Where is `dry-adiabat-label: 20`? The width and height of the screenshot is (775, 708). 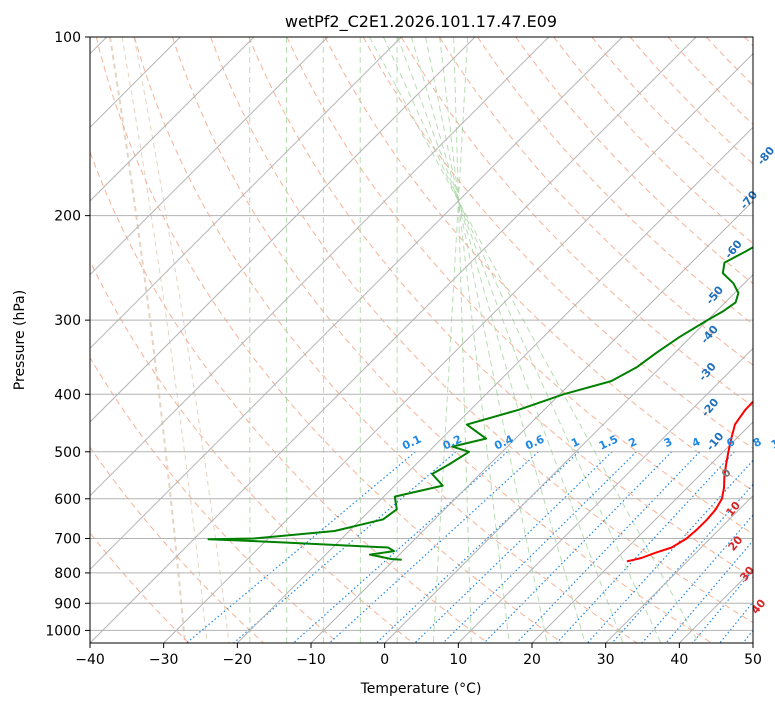 dry-adiabat-label: 20 is located at coordinates (736, 543).